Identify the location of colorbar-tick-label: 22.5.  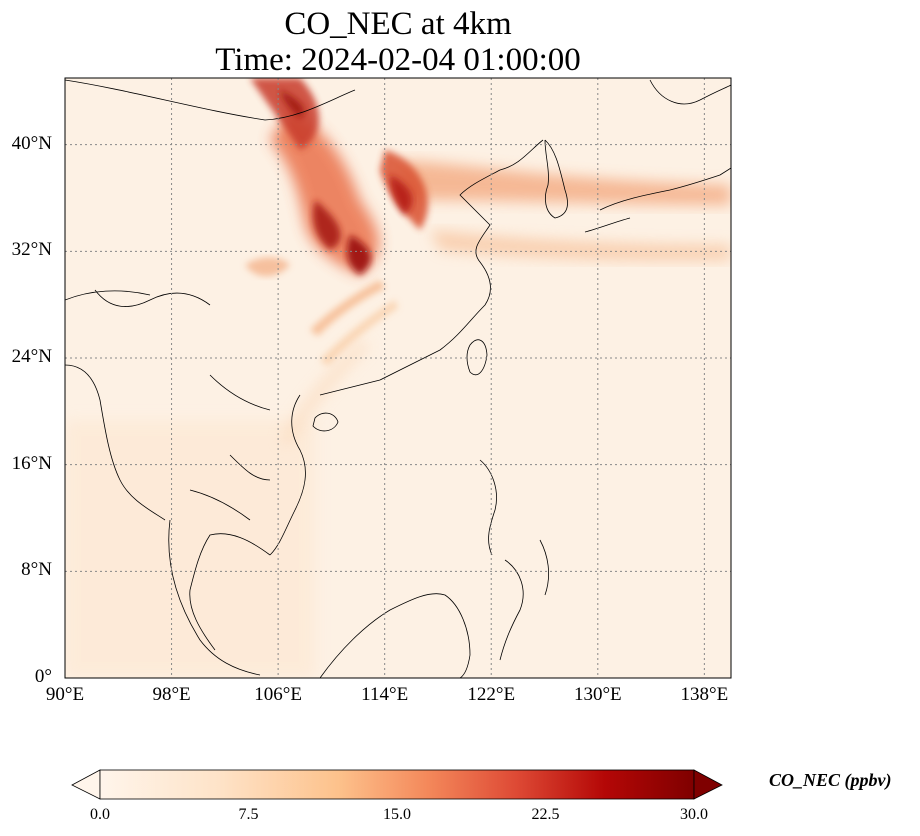
(545, 814).